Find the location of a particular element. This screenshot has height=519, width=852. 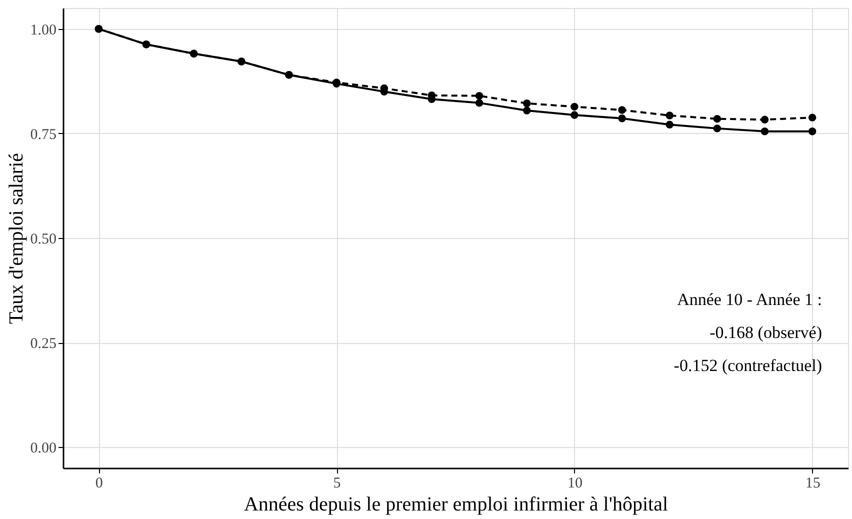

x-tick-label: 0 is located at coordinates (99, 484).